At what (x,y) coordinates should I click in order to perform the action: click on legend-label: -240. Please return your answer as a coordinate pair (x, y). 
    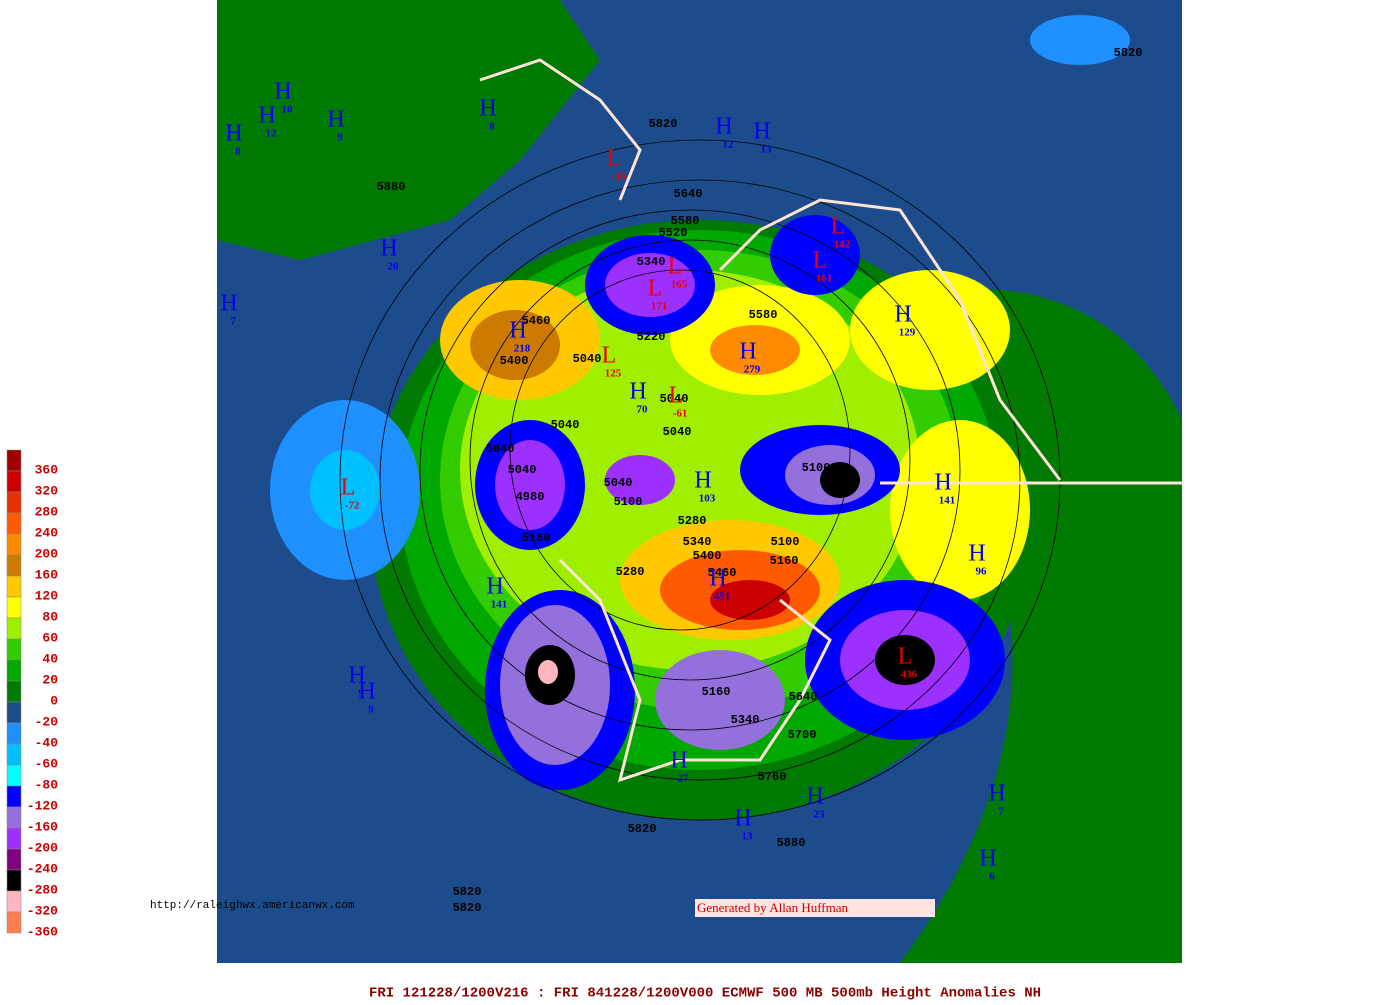
    Looking at the image, I should click on (42, 868).